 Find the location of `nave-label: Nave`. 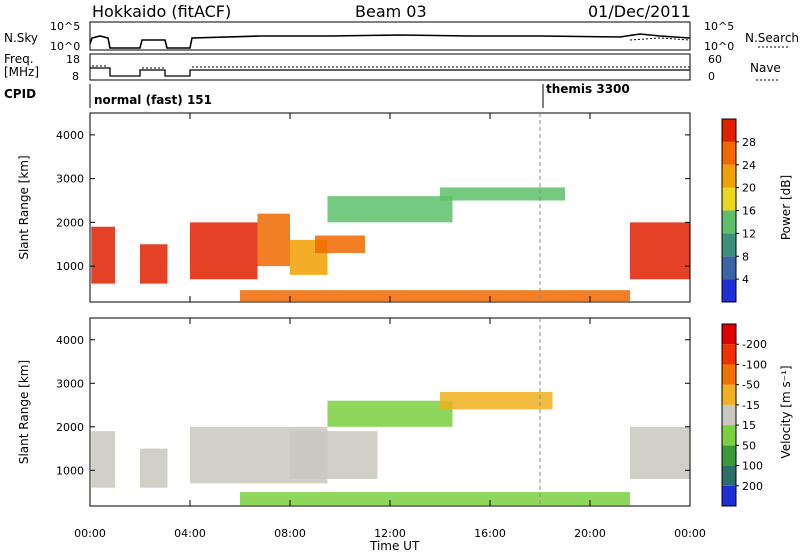

nave-label: Nave is located at coordinates (765, 68).